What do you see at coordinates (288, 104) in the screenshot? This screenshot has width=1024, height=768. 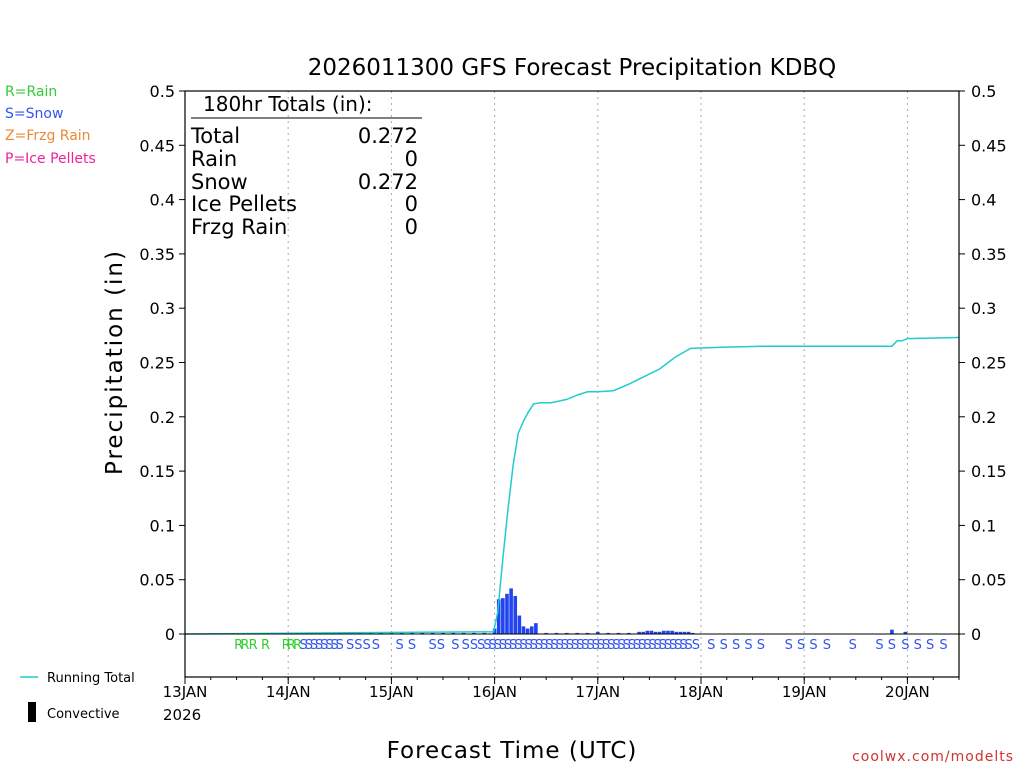 I see `totals-heading: 180hr Totals (in):` at bounding box center [288, 104].